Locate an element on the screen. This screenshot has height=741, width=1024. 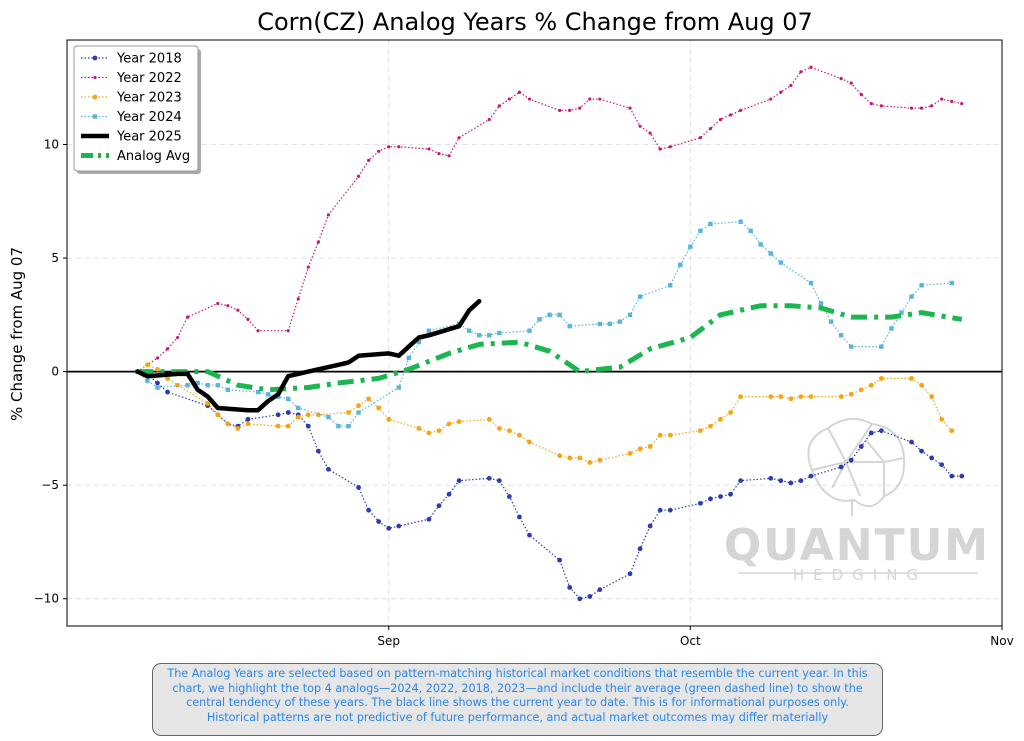
y-tick-label: 5 is located at coordinates (55, 258).